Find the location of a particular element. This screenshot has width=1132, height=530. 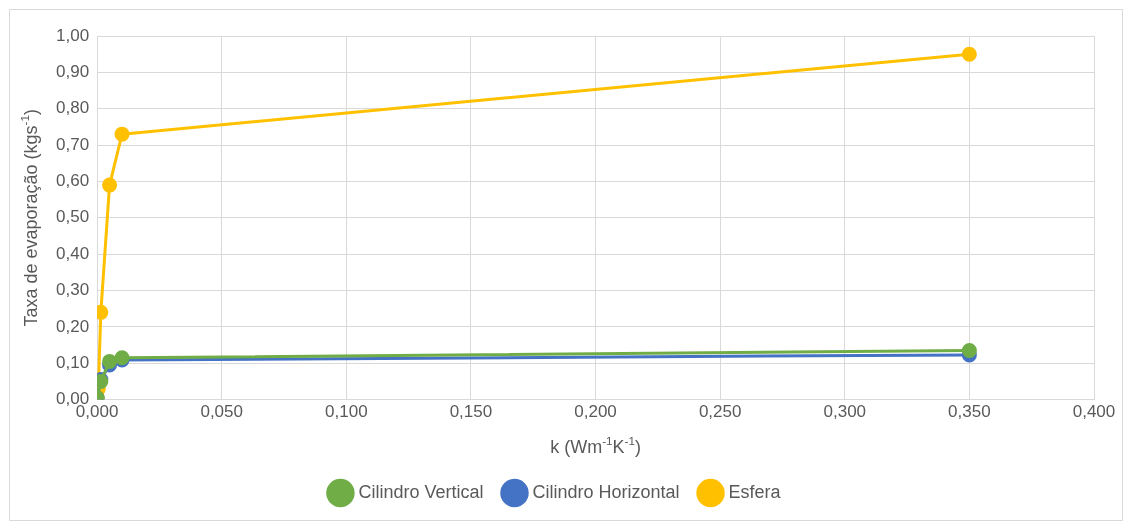

y-tick-label: 0,90 is located at coordinates (72, 72).